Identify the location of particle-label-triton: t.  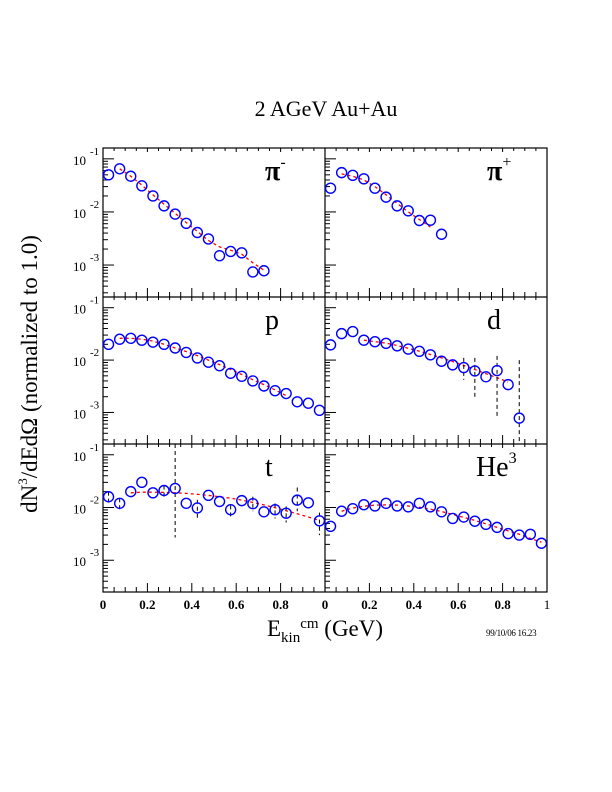
(269, 467).